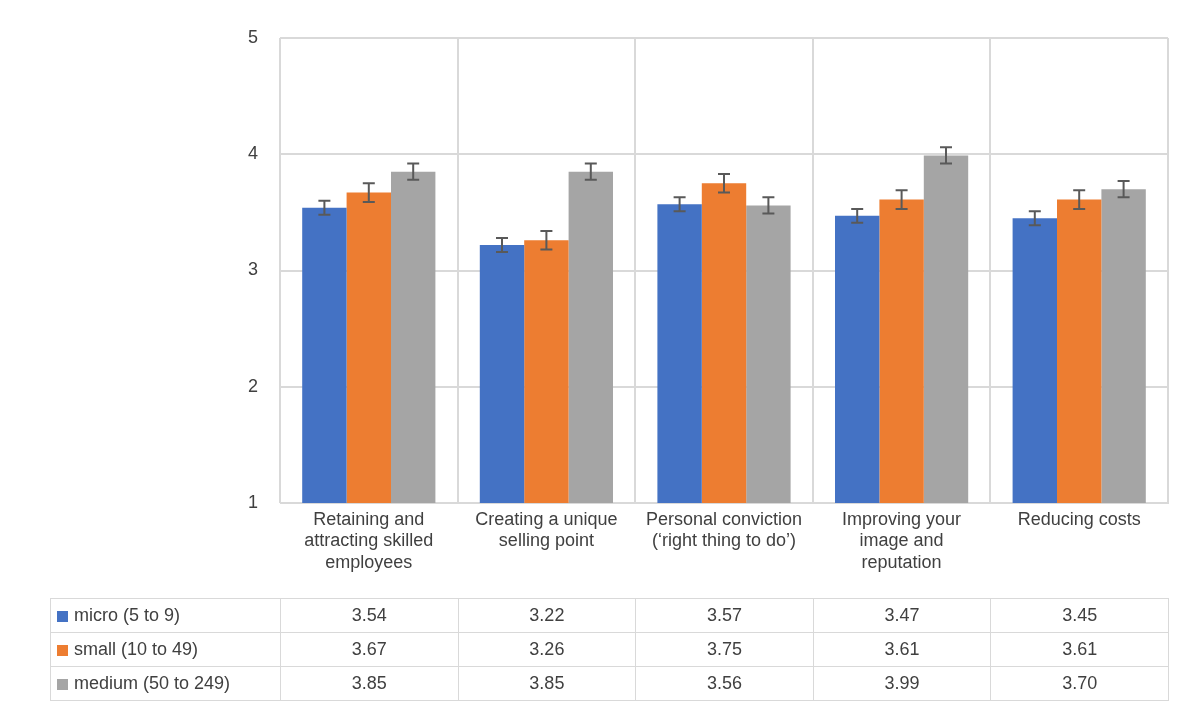  I want to click on data-label: 3.45, so click(1079, 615).